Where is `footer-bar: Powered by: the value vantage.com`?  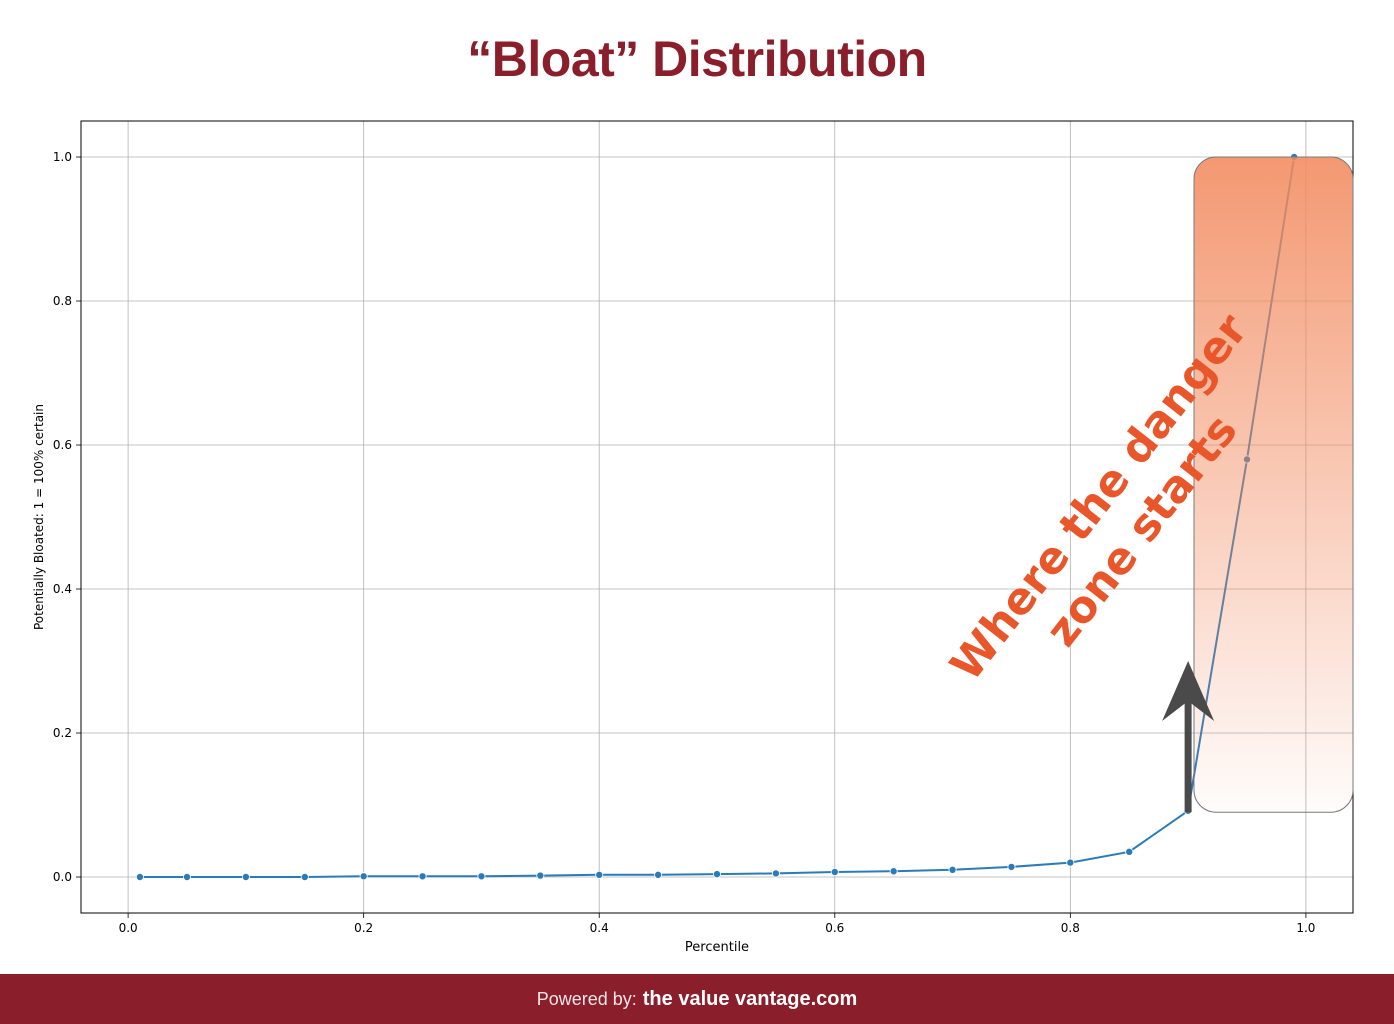 footer-bar: Powered by: the value vantage.com is located at coordinates (697, 999).